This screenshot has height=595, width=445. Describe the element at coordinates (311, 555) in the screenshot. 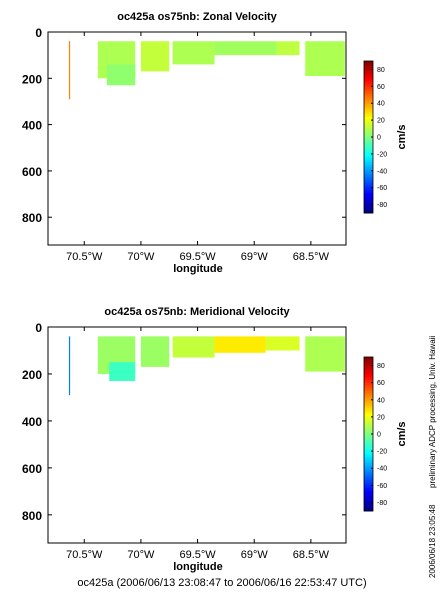

I see `x-tick-label: 68.5°W` at that location.